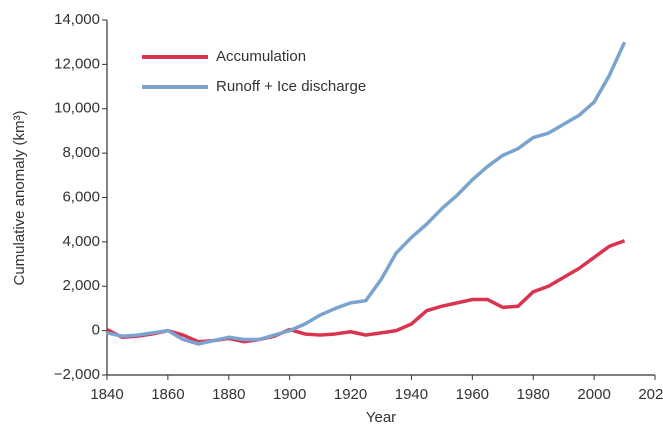  Describe the element at coordinates (381, 417) in the screenshot. I see `x-axis-label: Year` at that location.